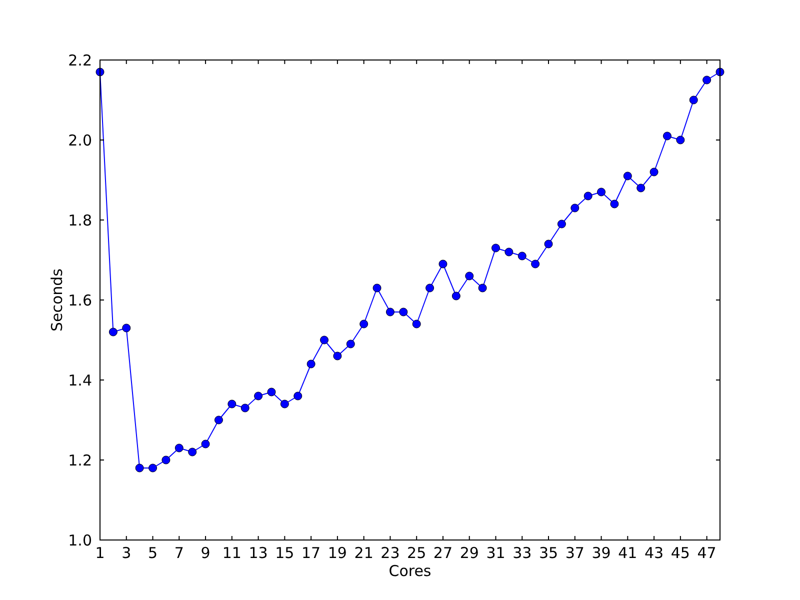 Image resolution: width=800 pixels, height=600 pixels. What do you see at coordinates (80, 220) in the screenshot?
I see `y-tick-label: 1.8` at bounding box center [80, 220].